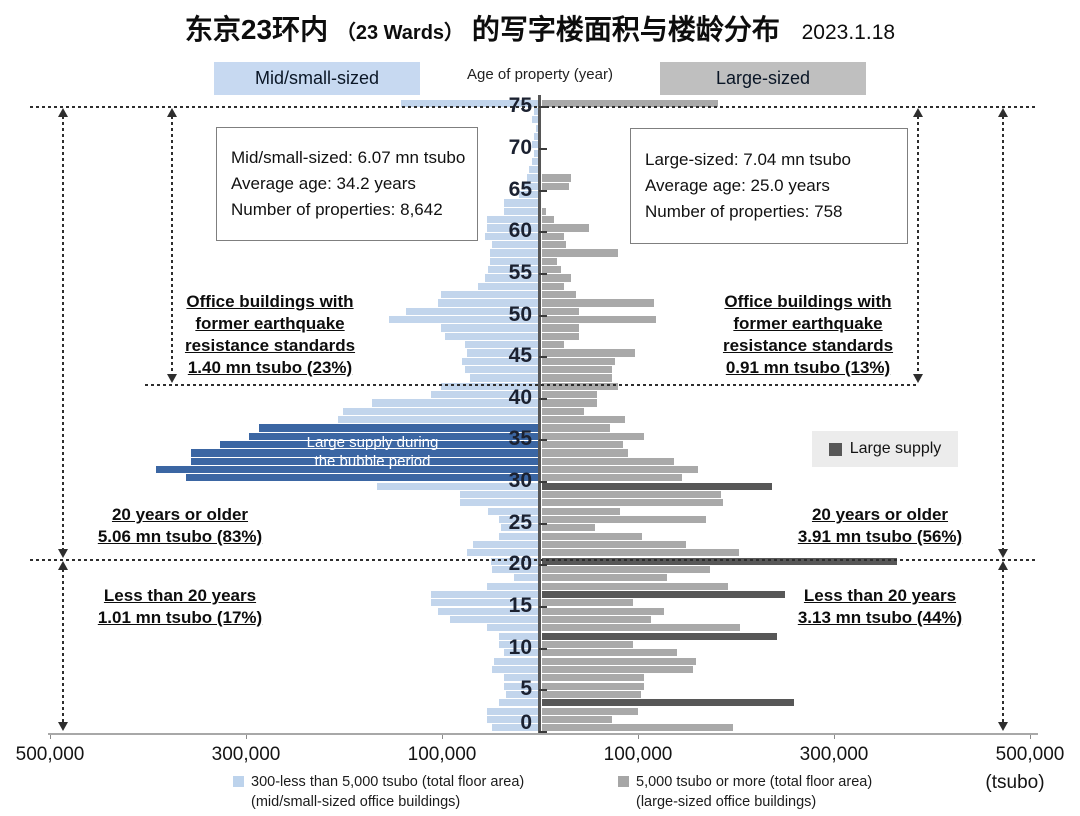 This screenshot has height=816, width=1080. Describe the element at coordinates (520, 189) in the screenshot. I see `age-label-65: 65` at that location.